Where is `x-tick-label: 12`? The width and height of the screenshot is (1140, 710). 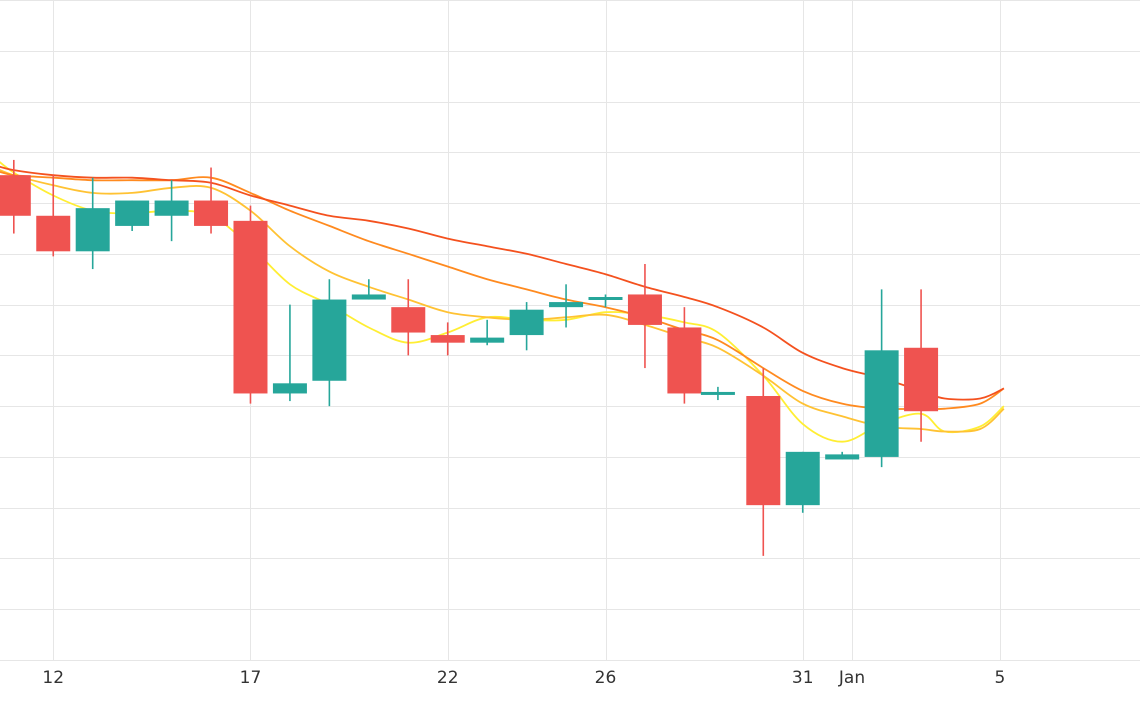
x-tick-label: 12 is located at coordinates (53, 678).